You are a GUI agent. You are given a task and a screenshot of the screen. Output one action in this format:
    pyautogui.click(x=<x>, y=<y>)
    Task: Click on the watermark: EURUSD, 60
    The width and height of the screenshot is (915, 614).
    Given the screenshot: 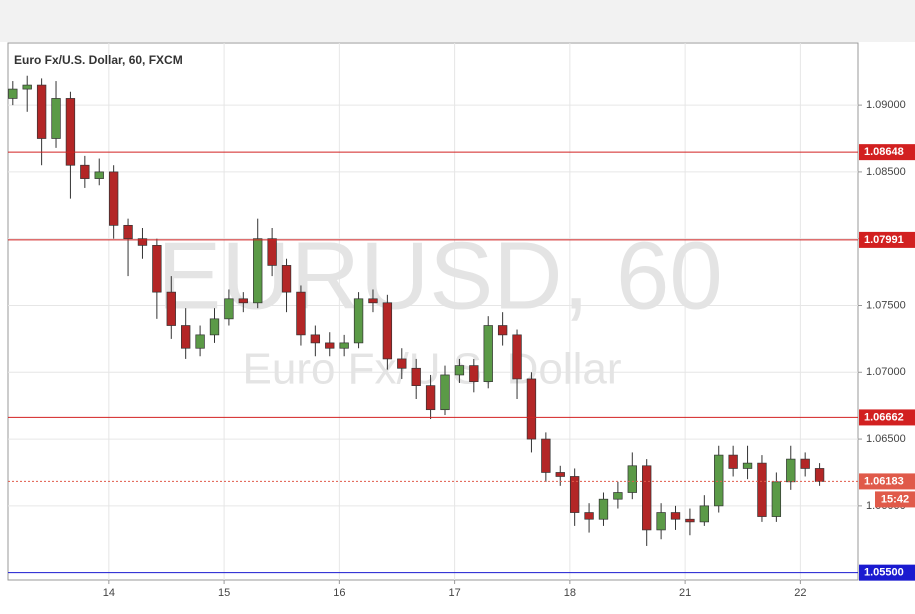 What is the action you would take?
    pyautogui.click(x=440, y=275)
    